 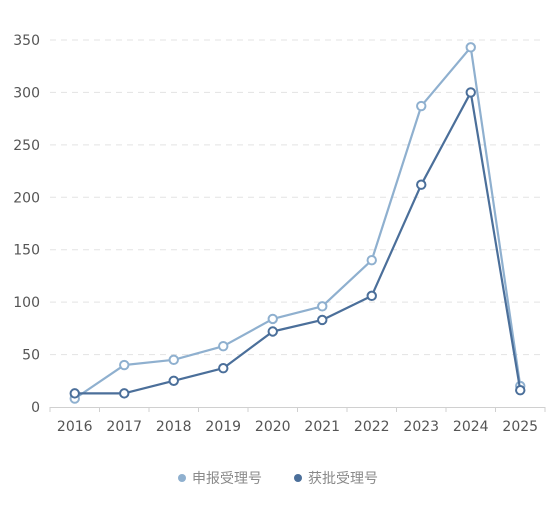 I want to click on y-tick-label: 150, so click(x=26, y=251).